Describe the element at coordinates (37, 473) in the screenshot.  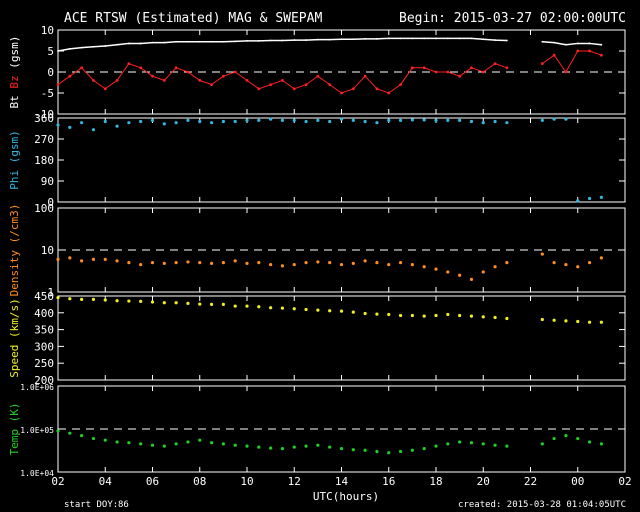
I see `y-tick-label-temp: 1.0E+04` at that location.